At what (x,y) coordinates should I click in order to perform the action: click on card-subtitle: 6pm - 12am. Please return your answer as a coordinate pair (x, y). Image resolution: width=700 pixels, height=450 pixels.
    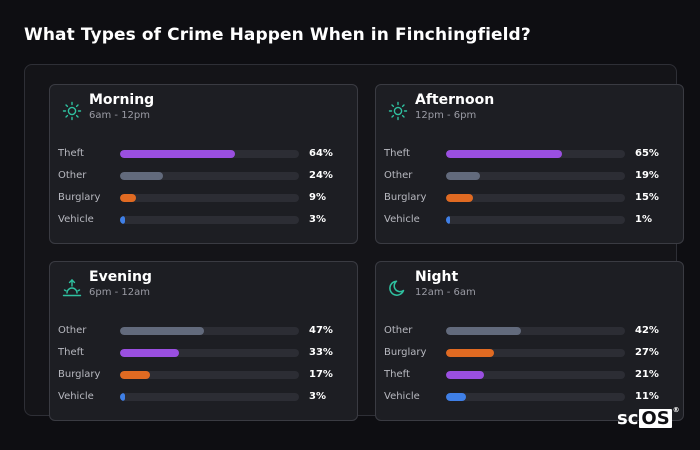
    Looking at the image, I should click on (120, 292).